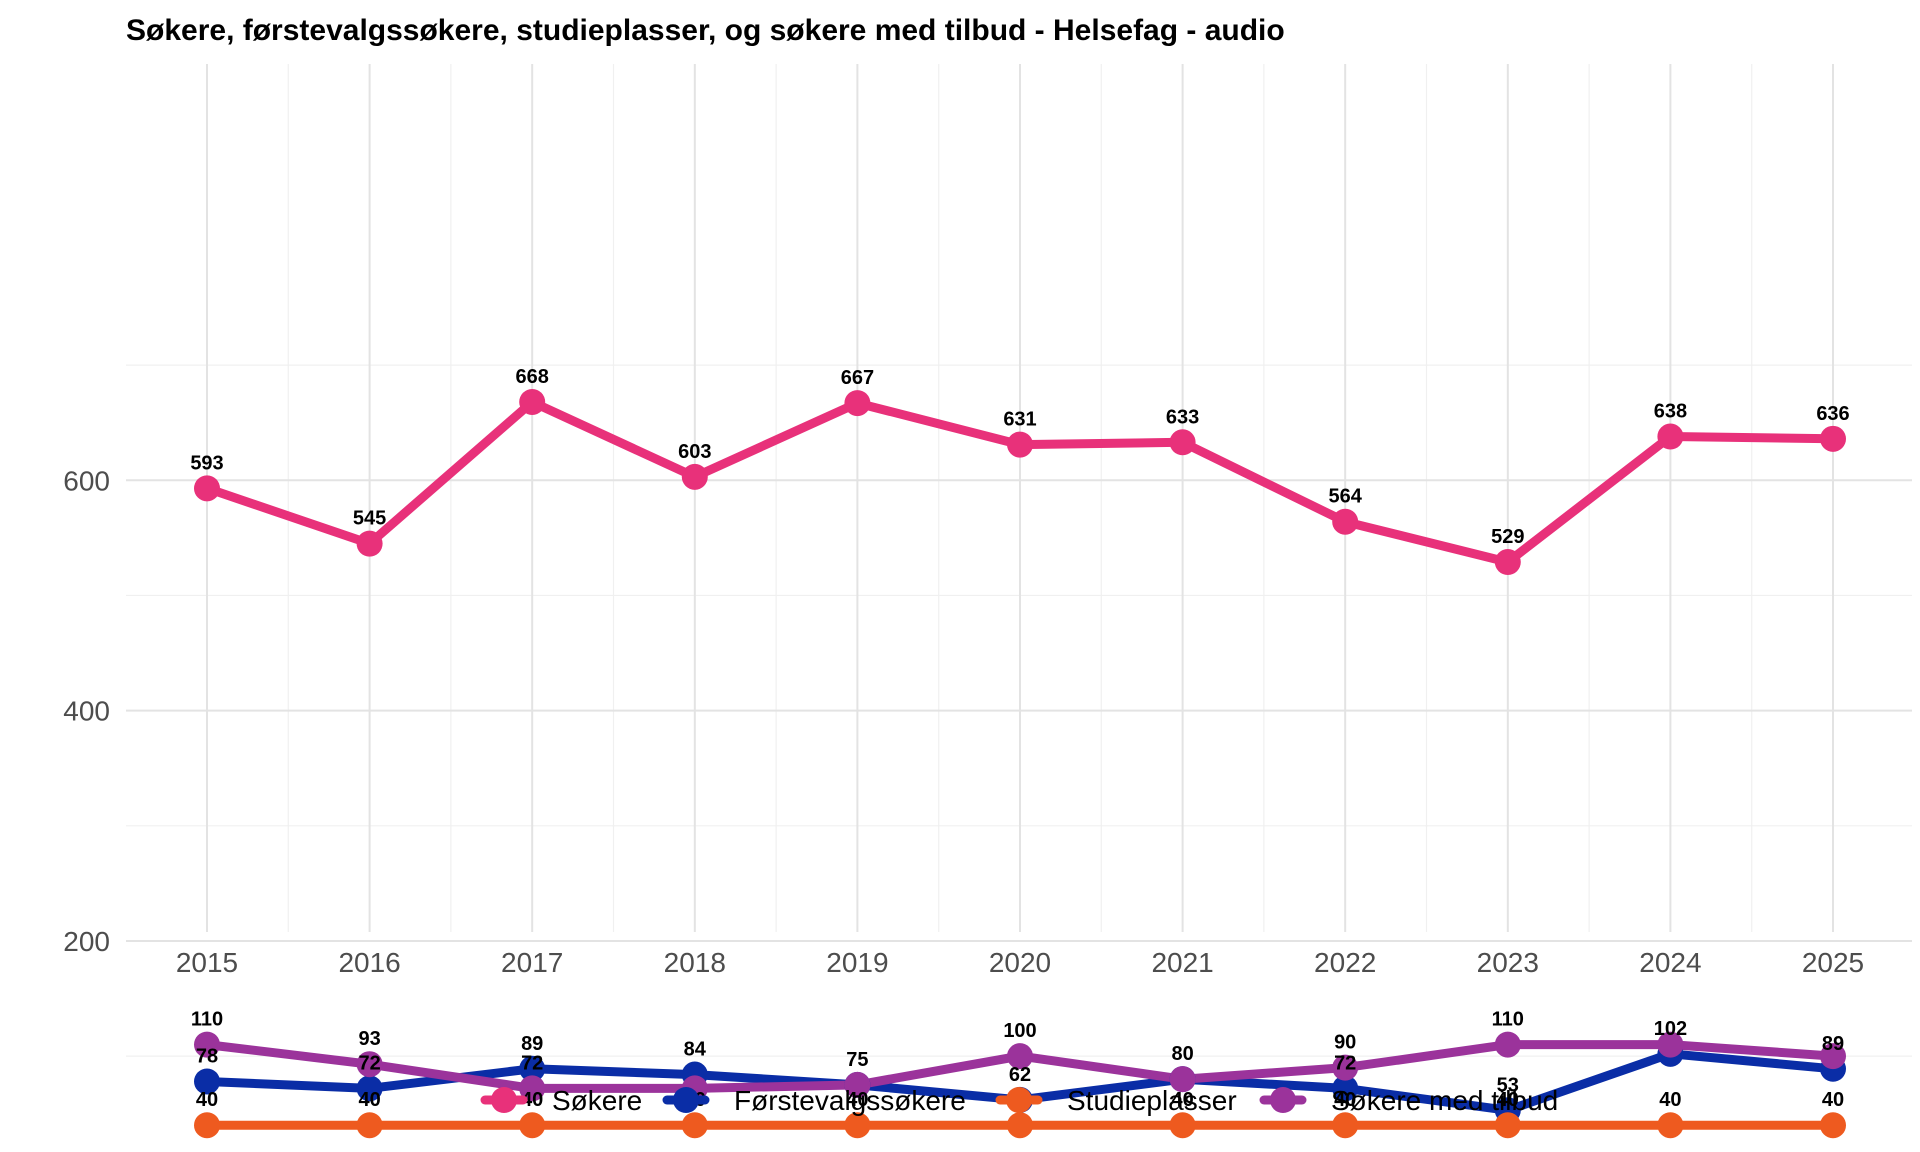 Image resolution: width=1920 pixels, height=1152 pixels. Describe the element at coordinates (857, 962) in the screenshot. I see `x-tick-label: 2019` at that location.